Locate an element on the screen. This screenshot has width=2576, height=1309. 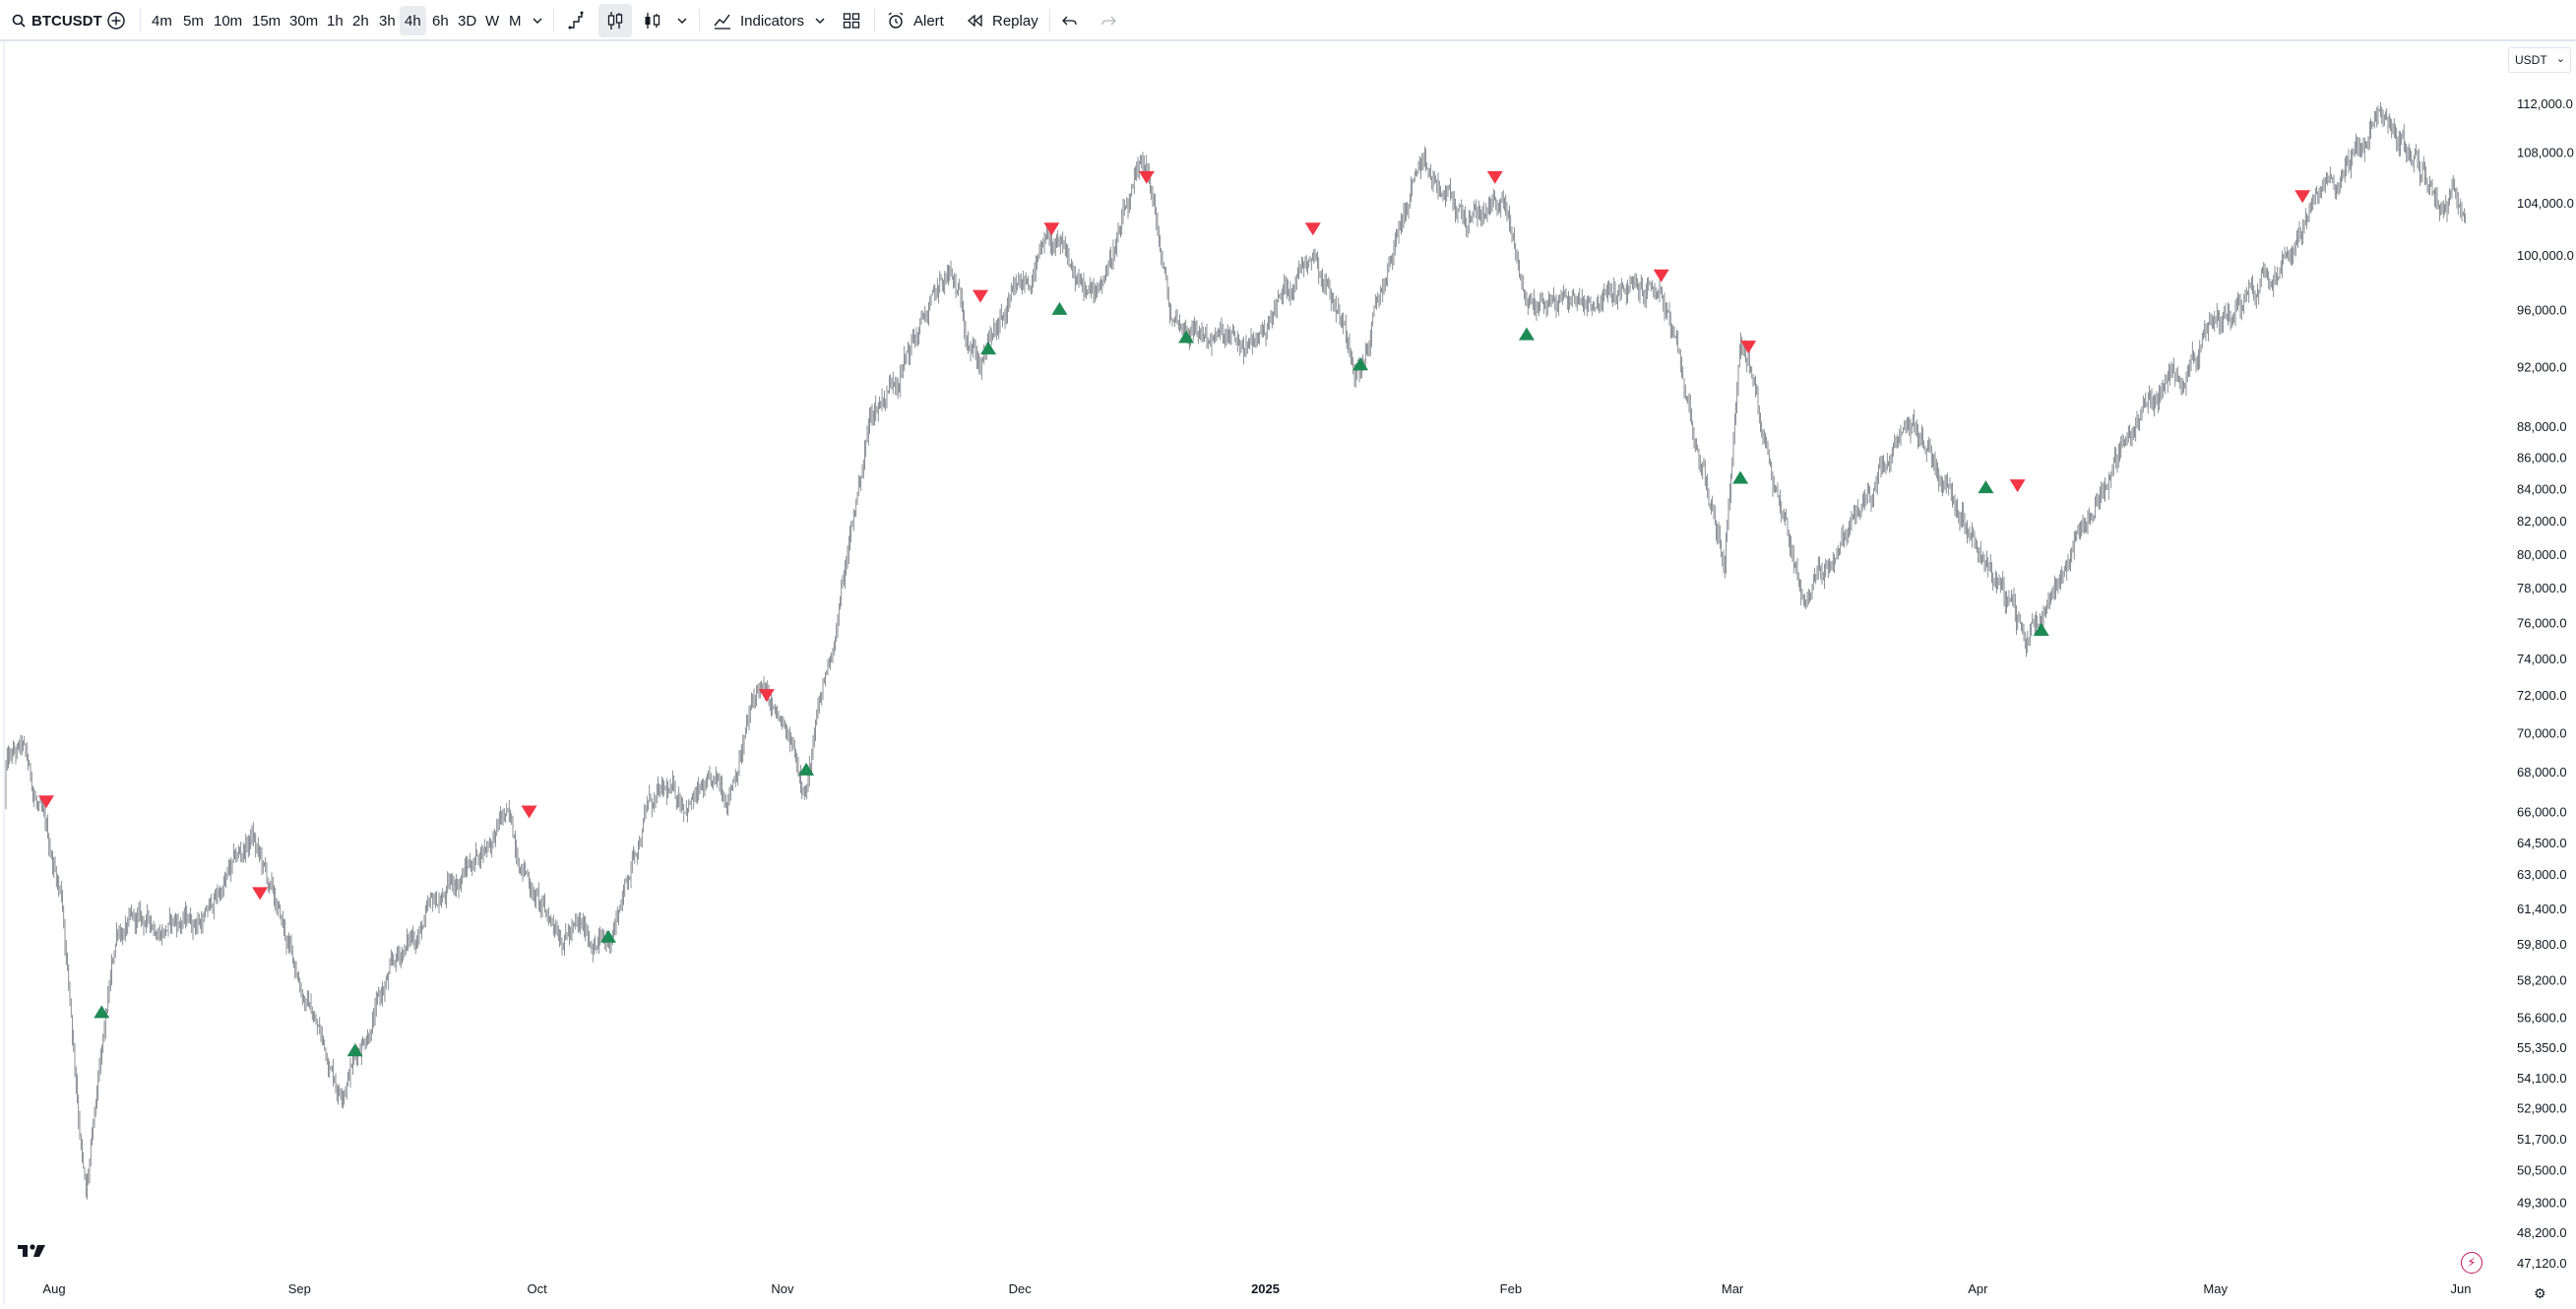
price-tick-label: 82,000.0 is located at coordinates (2542, 521).